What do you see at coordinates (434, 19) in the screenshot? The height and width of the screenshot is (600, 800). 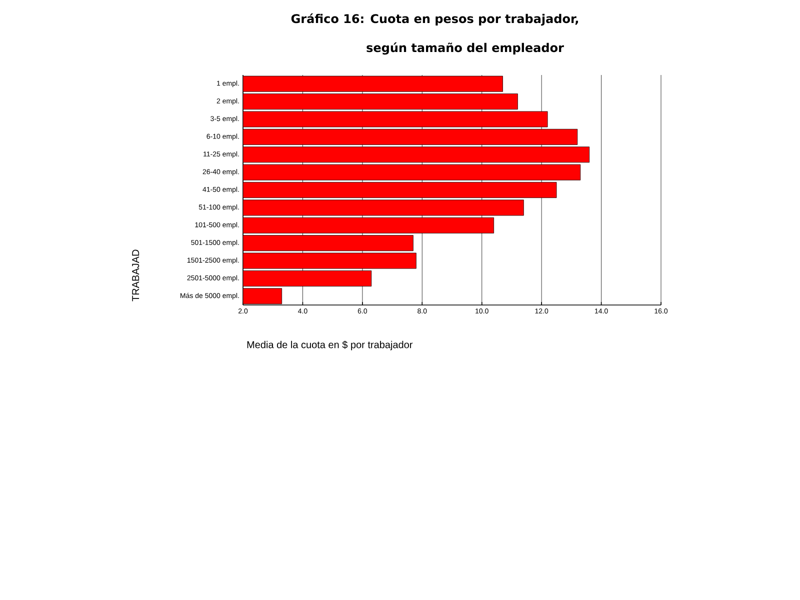 I see `chart-title: Gráfico 16: Cuota en pesos por trabajador,` at bounding box center [434, 19].